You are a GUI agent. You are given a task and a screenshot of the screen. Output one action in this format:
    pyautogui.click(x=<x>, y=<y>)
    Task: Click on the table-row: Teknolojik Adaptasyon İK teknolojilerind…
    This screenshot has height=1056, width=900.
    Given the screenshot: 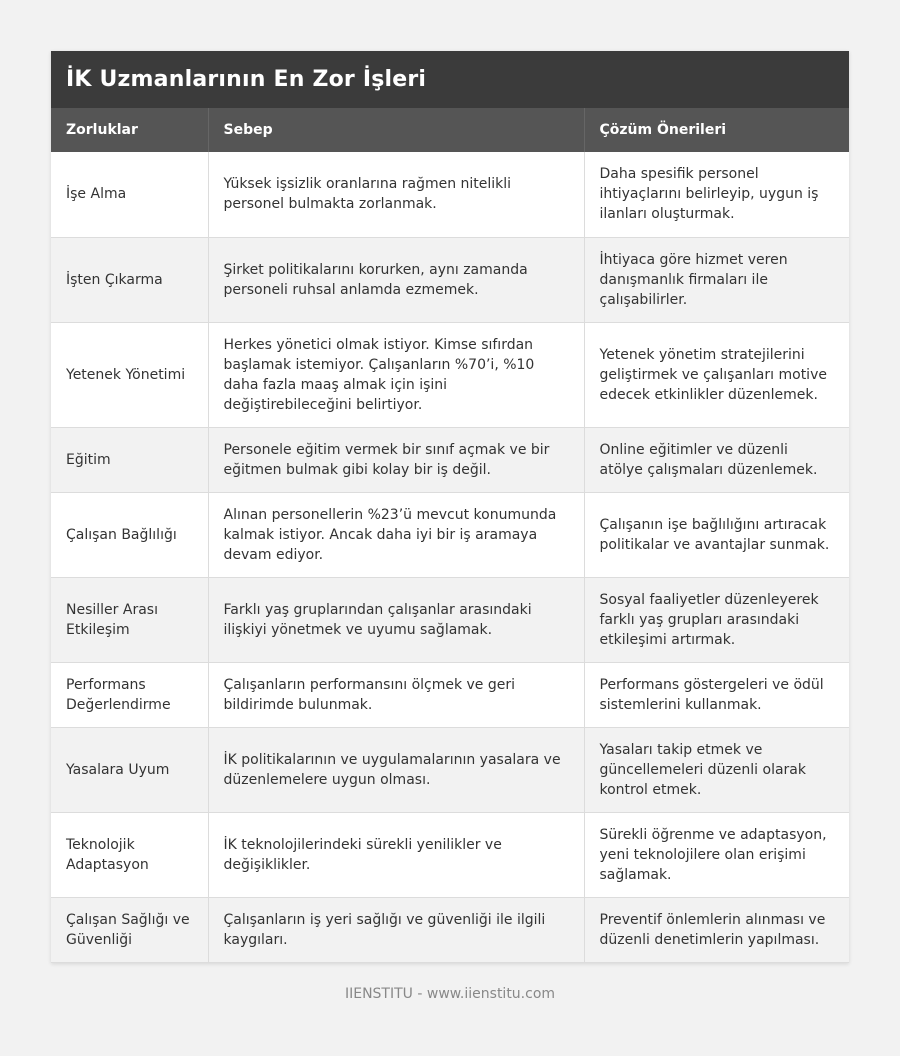 What is the action you would take?
    pyautogui.click(x=450, y=855)
    